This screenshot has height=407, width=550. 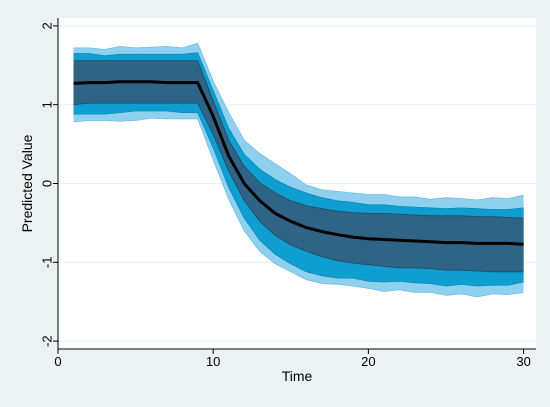 What do you see at coordinates (368, 361) in the screenshot?
I see `x-tick-label: 20` at bounding box center [368, 361].